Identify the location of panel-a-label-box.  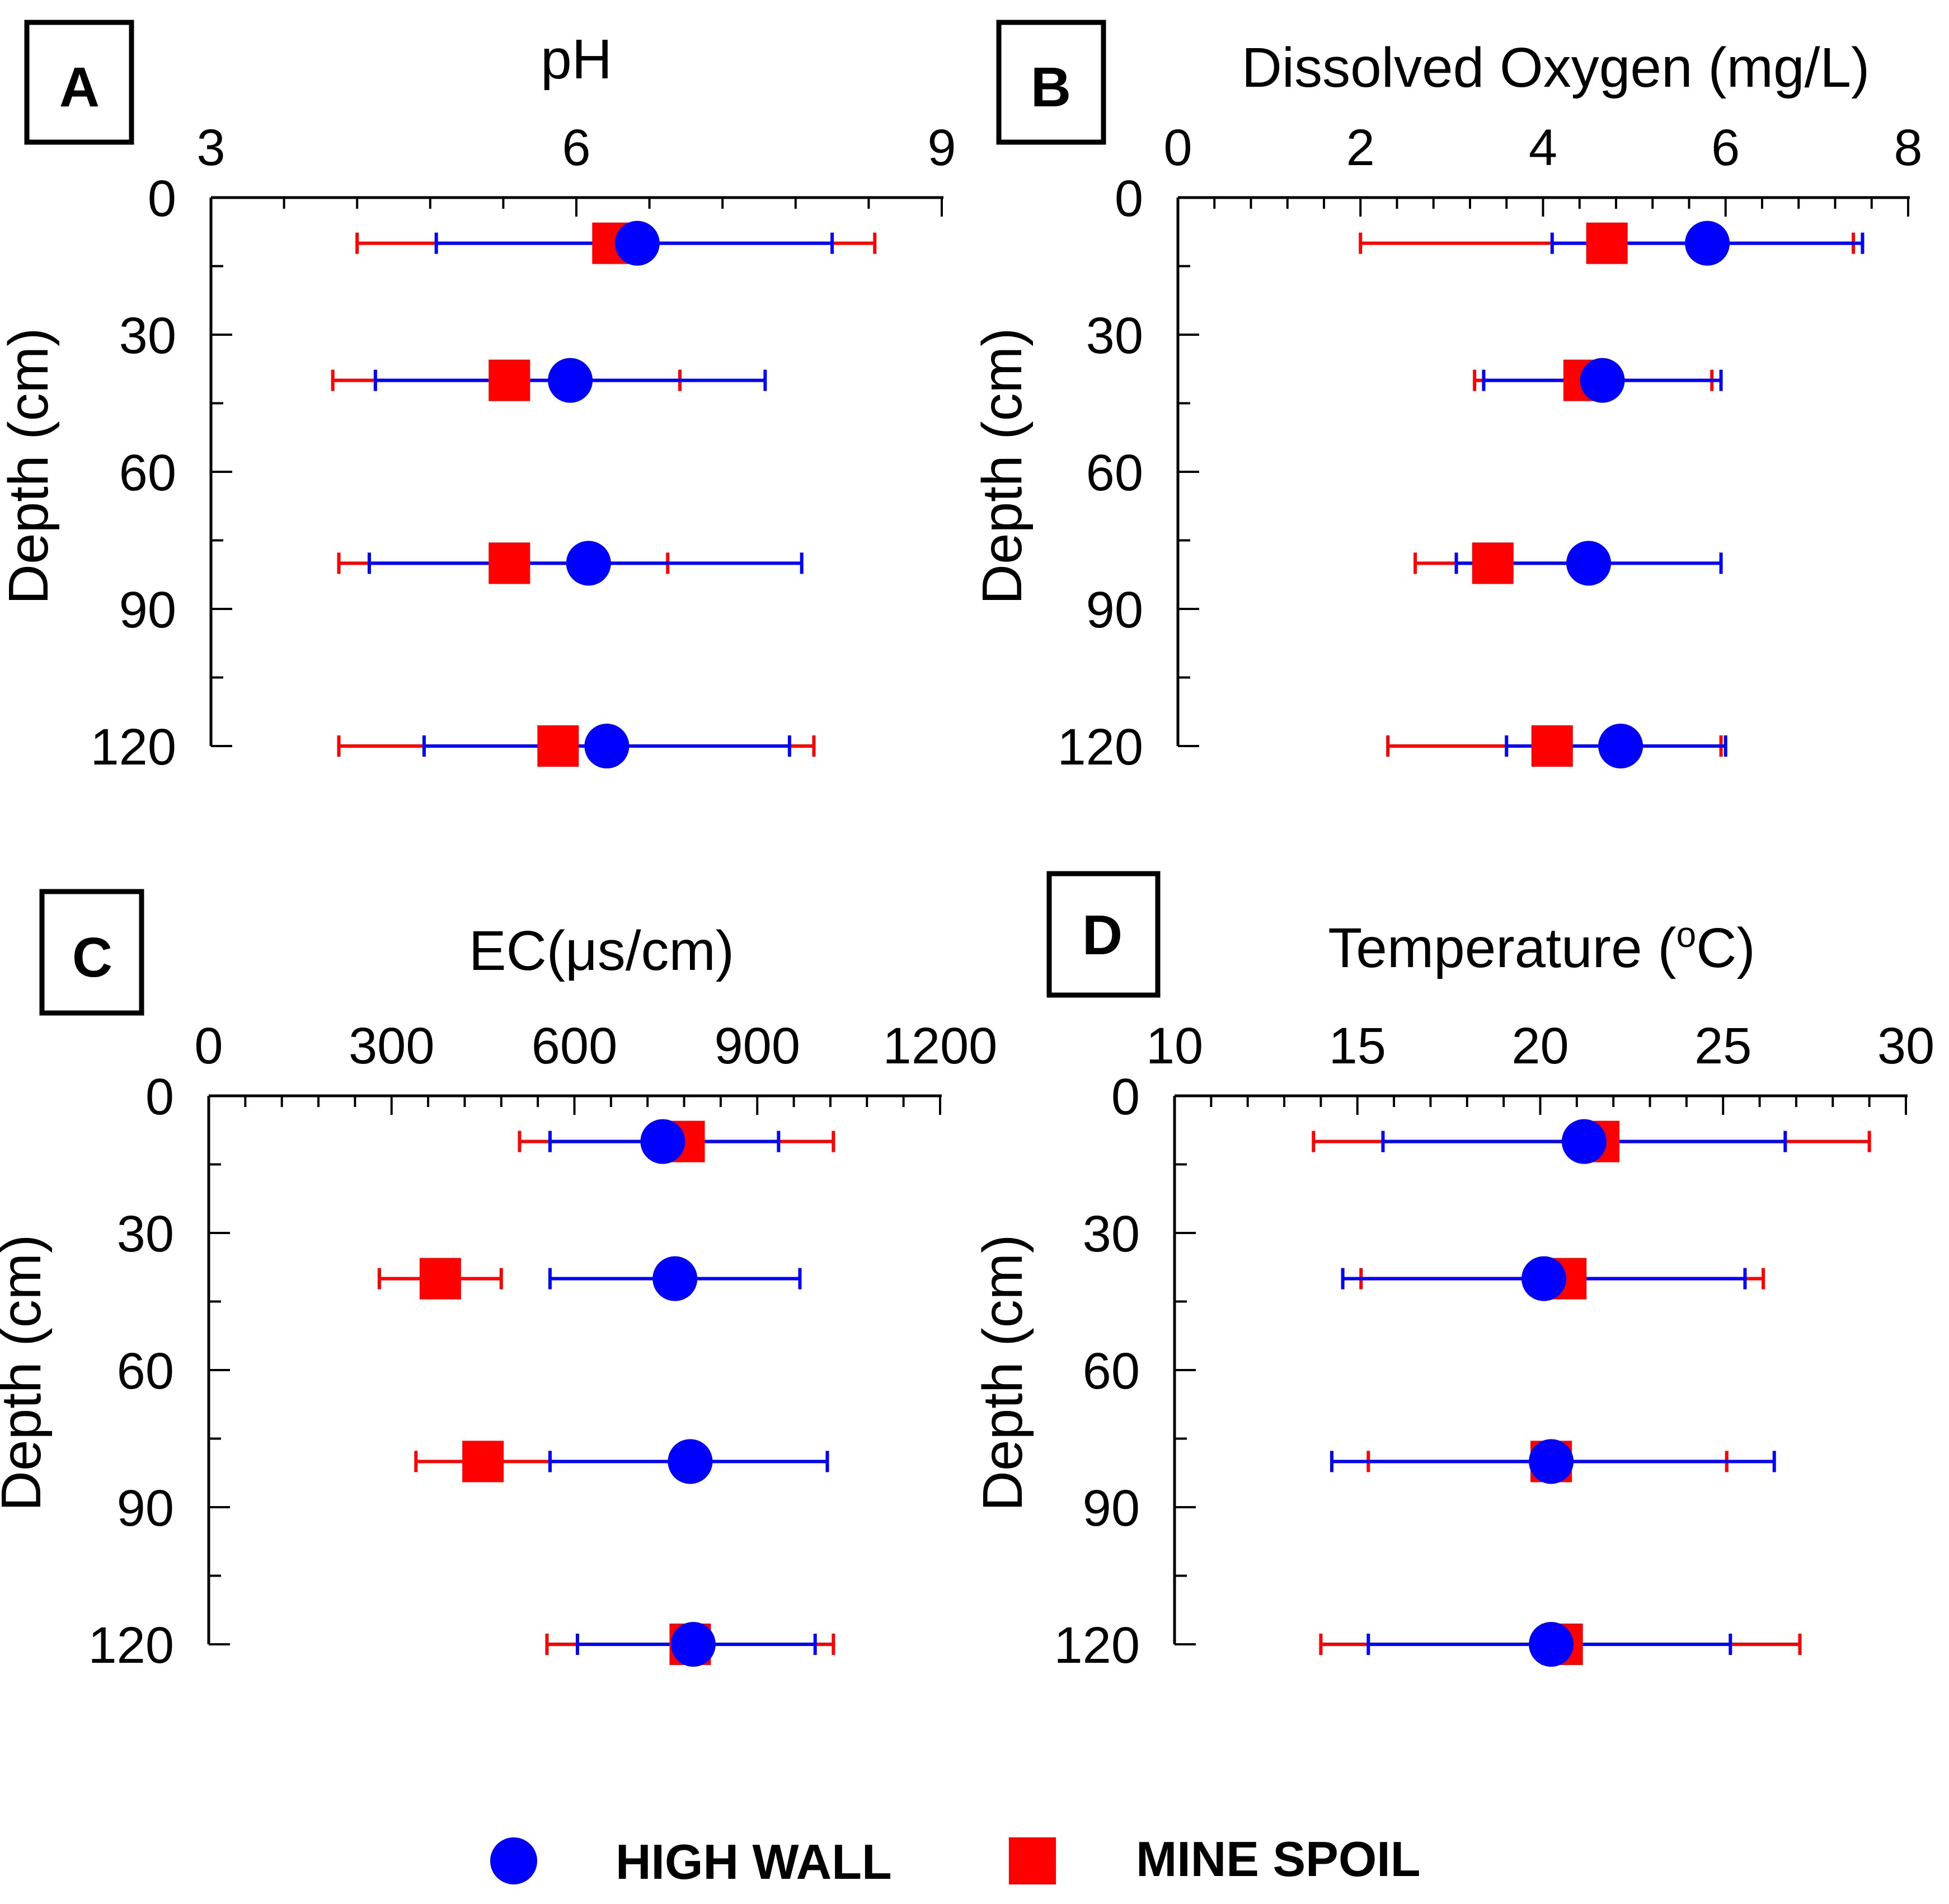
(79, 82).